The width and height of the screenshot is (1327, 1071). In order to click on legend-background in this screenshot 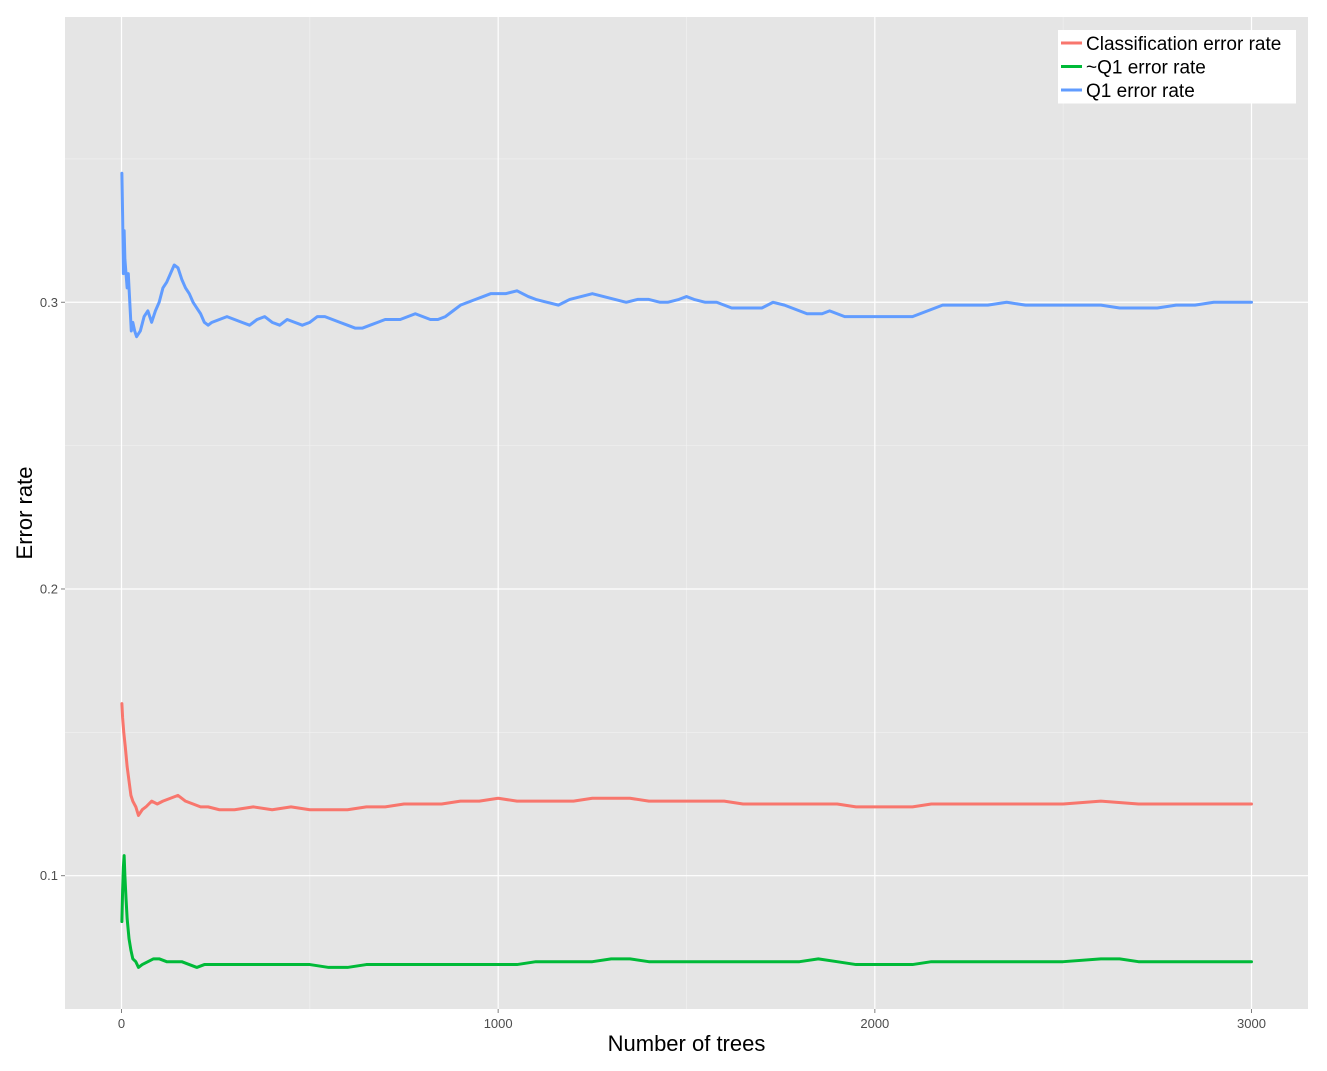, I will do `click(1177, 67)`.